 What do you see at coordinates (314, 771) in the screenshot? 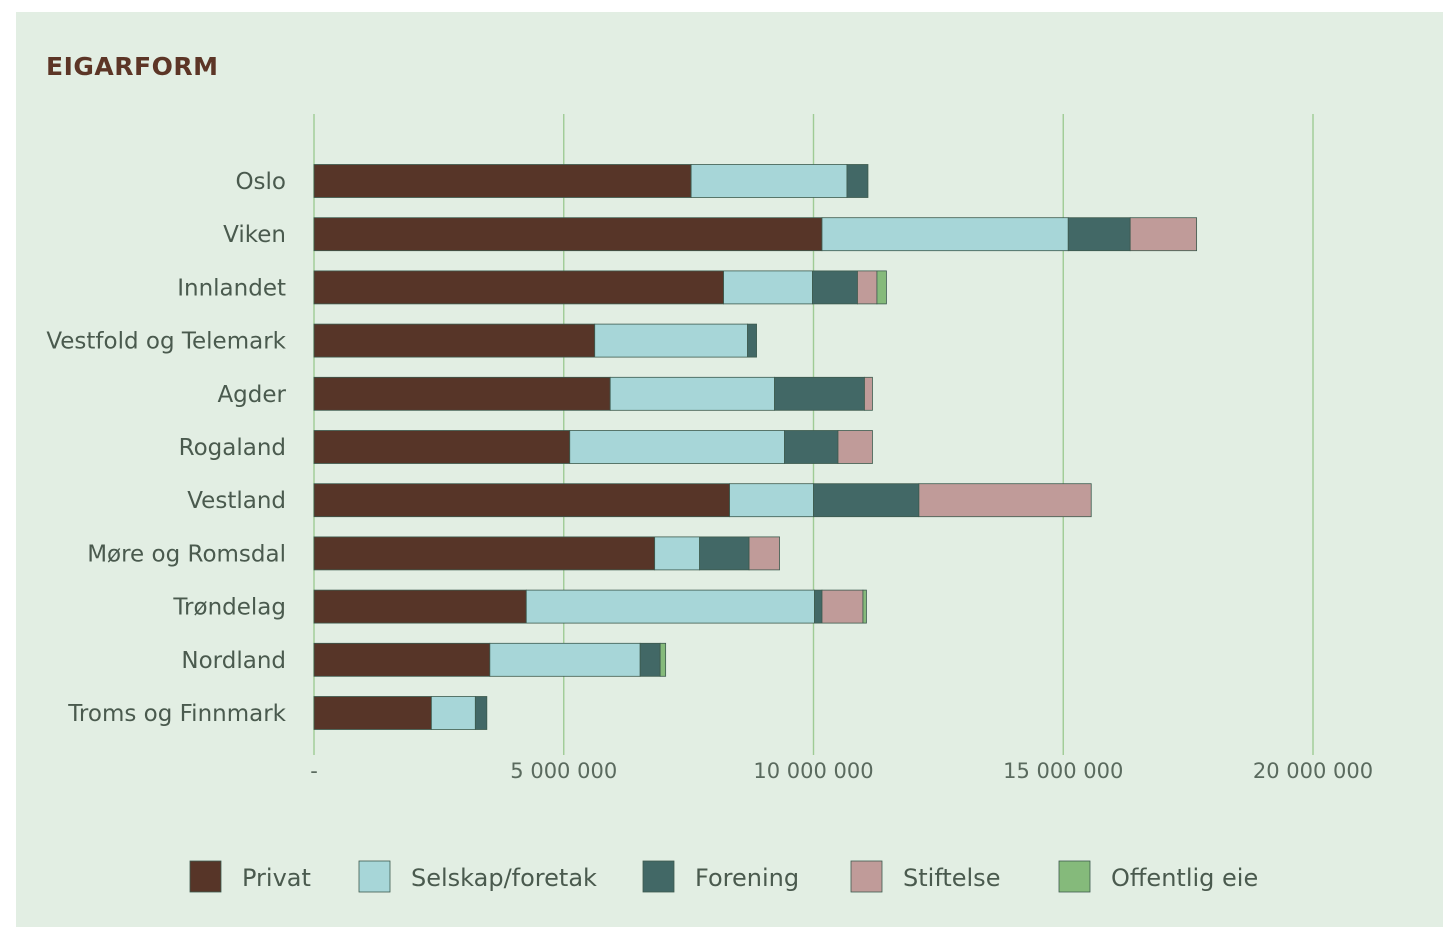
I see `x-tick-label: -` at bounding box center [314, 771].